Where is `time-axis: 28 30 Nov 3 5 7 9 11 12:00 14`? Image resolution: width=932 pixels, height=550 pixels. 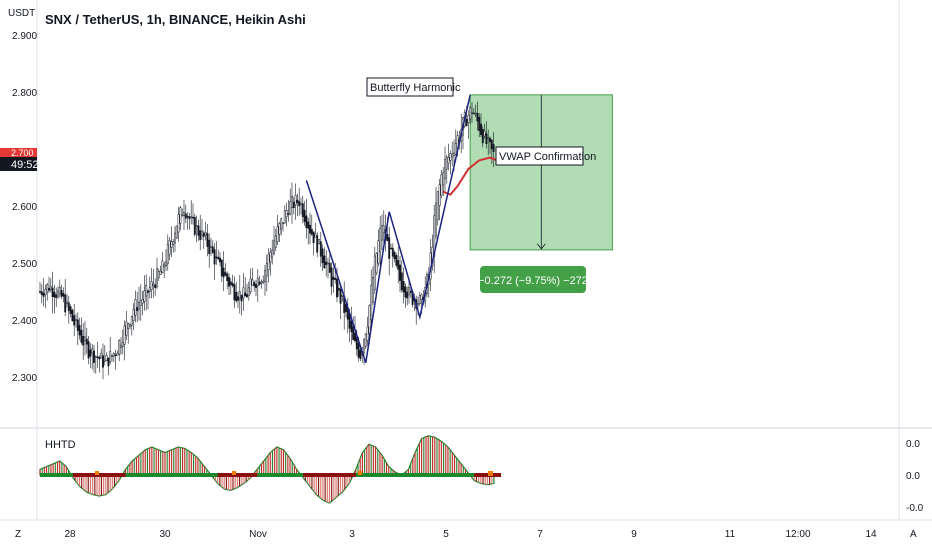 time-axis: 28 30 Nov 3 5 7 9 11 12:00 14 is located at coordinates (470, 534).